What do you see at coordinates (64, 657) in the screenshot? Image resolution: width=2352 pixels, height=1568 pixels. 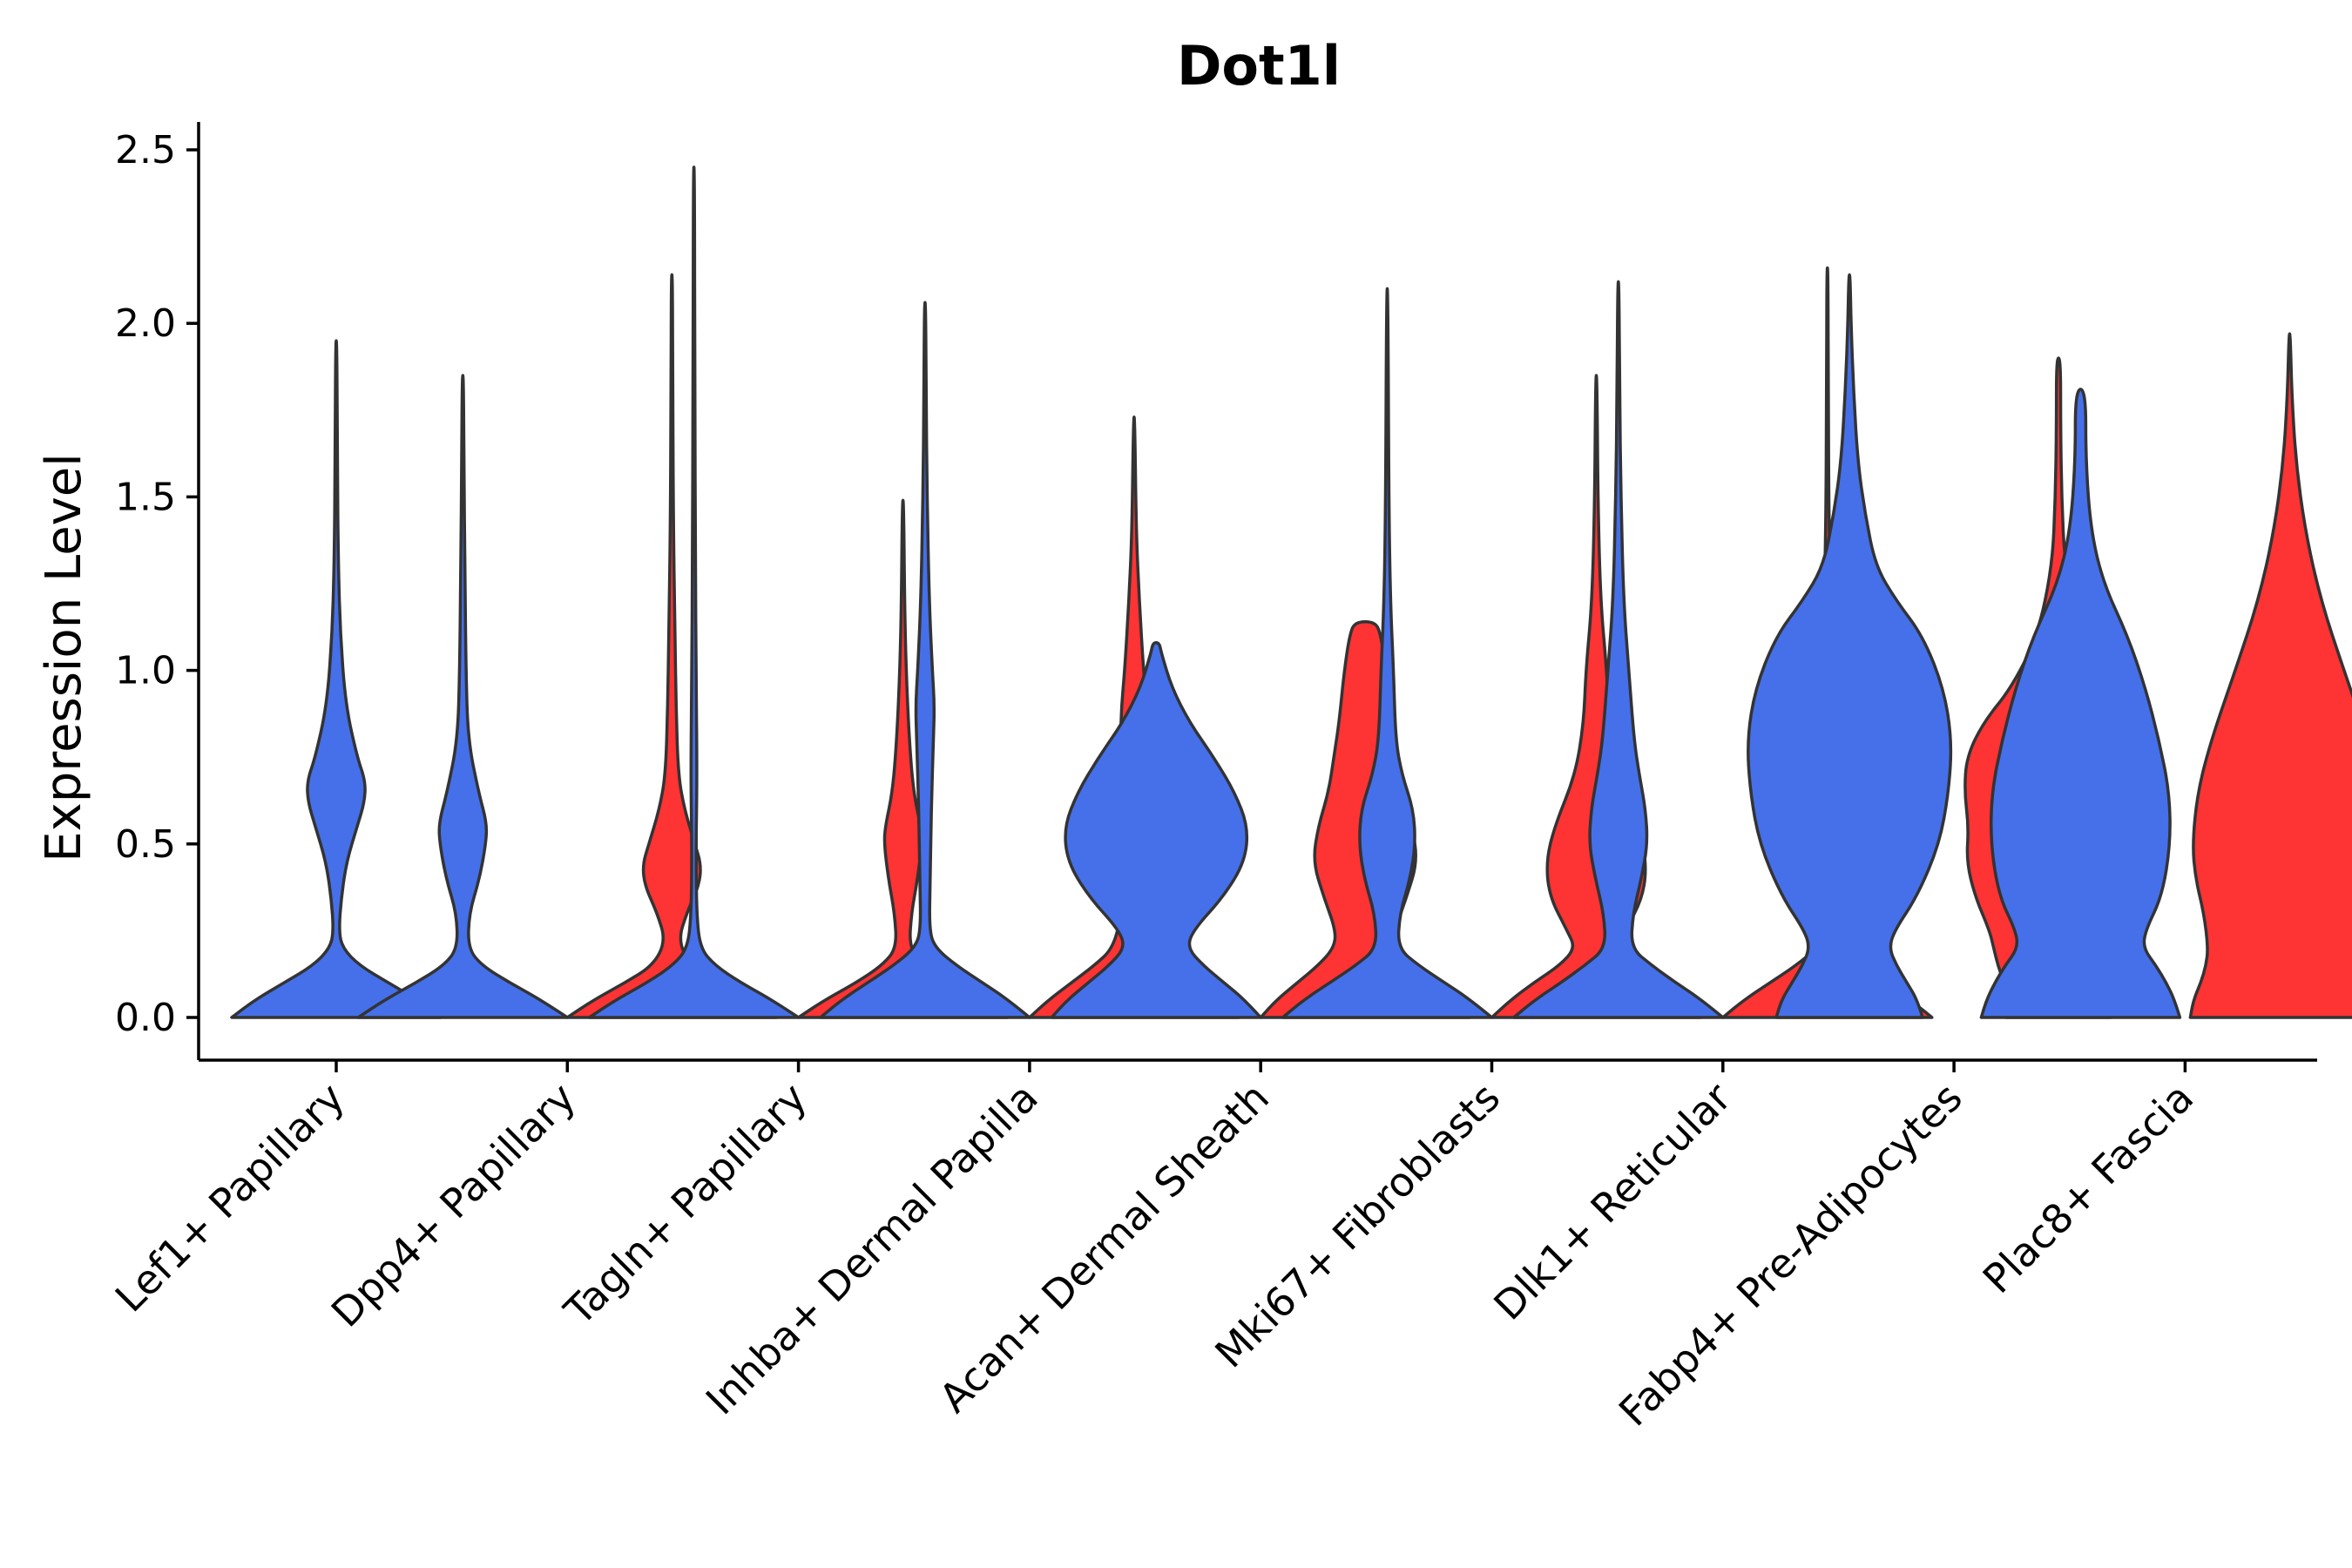 I see `y-axis-label: Expression Level` at bounding box center [64, 657].